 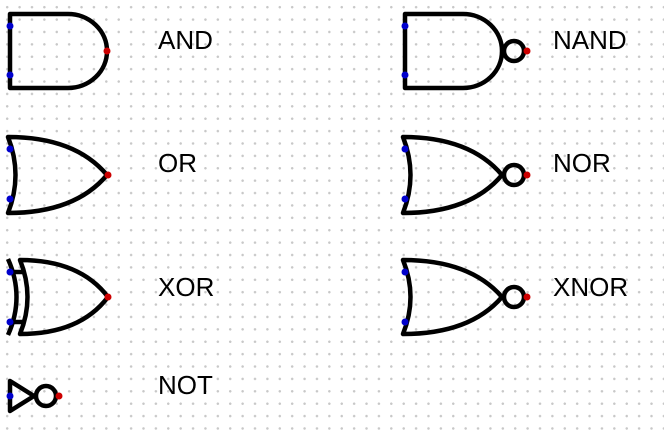 I want to click on or-input-pin-a, so click(x=10, y=149).